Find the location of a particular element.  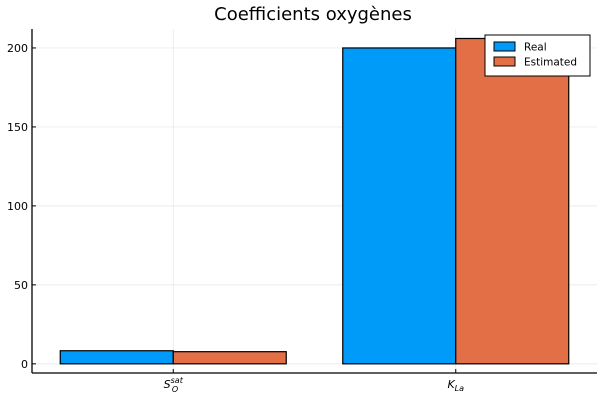

legend: Real Estimated is located at coordinates (537, 55).